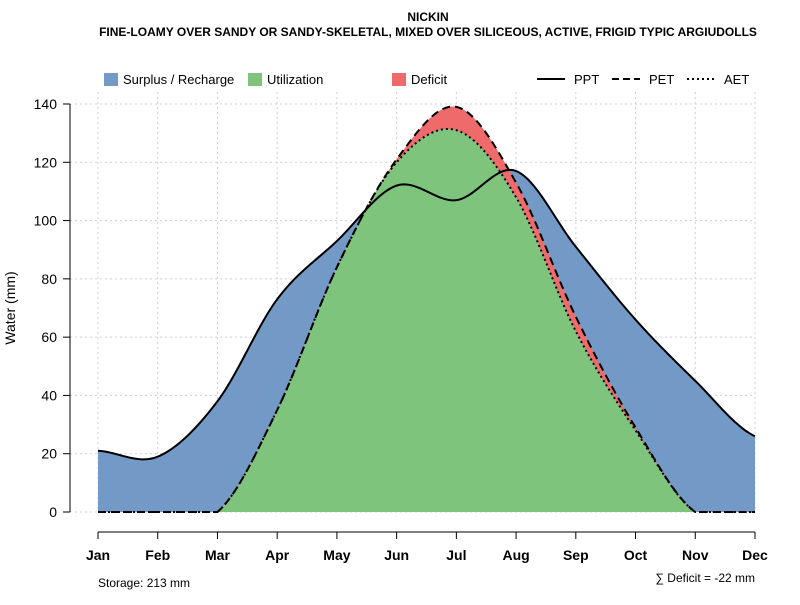 The height and width of the screenshot is (605, 800). What do you see at coordinates (586, 79) in the screenshot?
I see `legend-label-ppt: PPT` at bounding box center [586, 79].